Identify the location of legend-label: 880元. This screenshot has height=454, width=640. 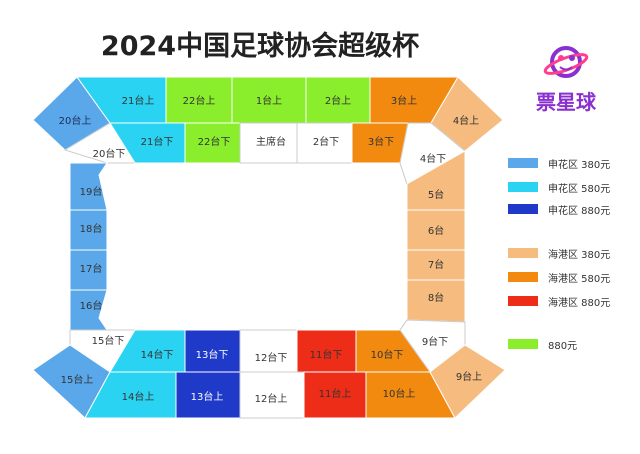
(563, 346).